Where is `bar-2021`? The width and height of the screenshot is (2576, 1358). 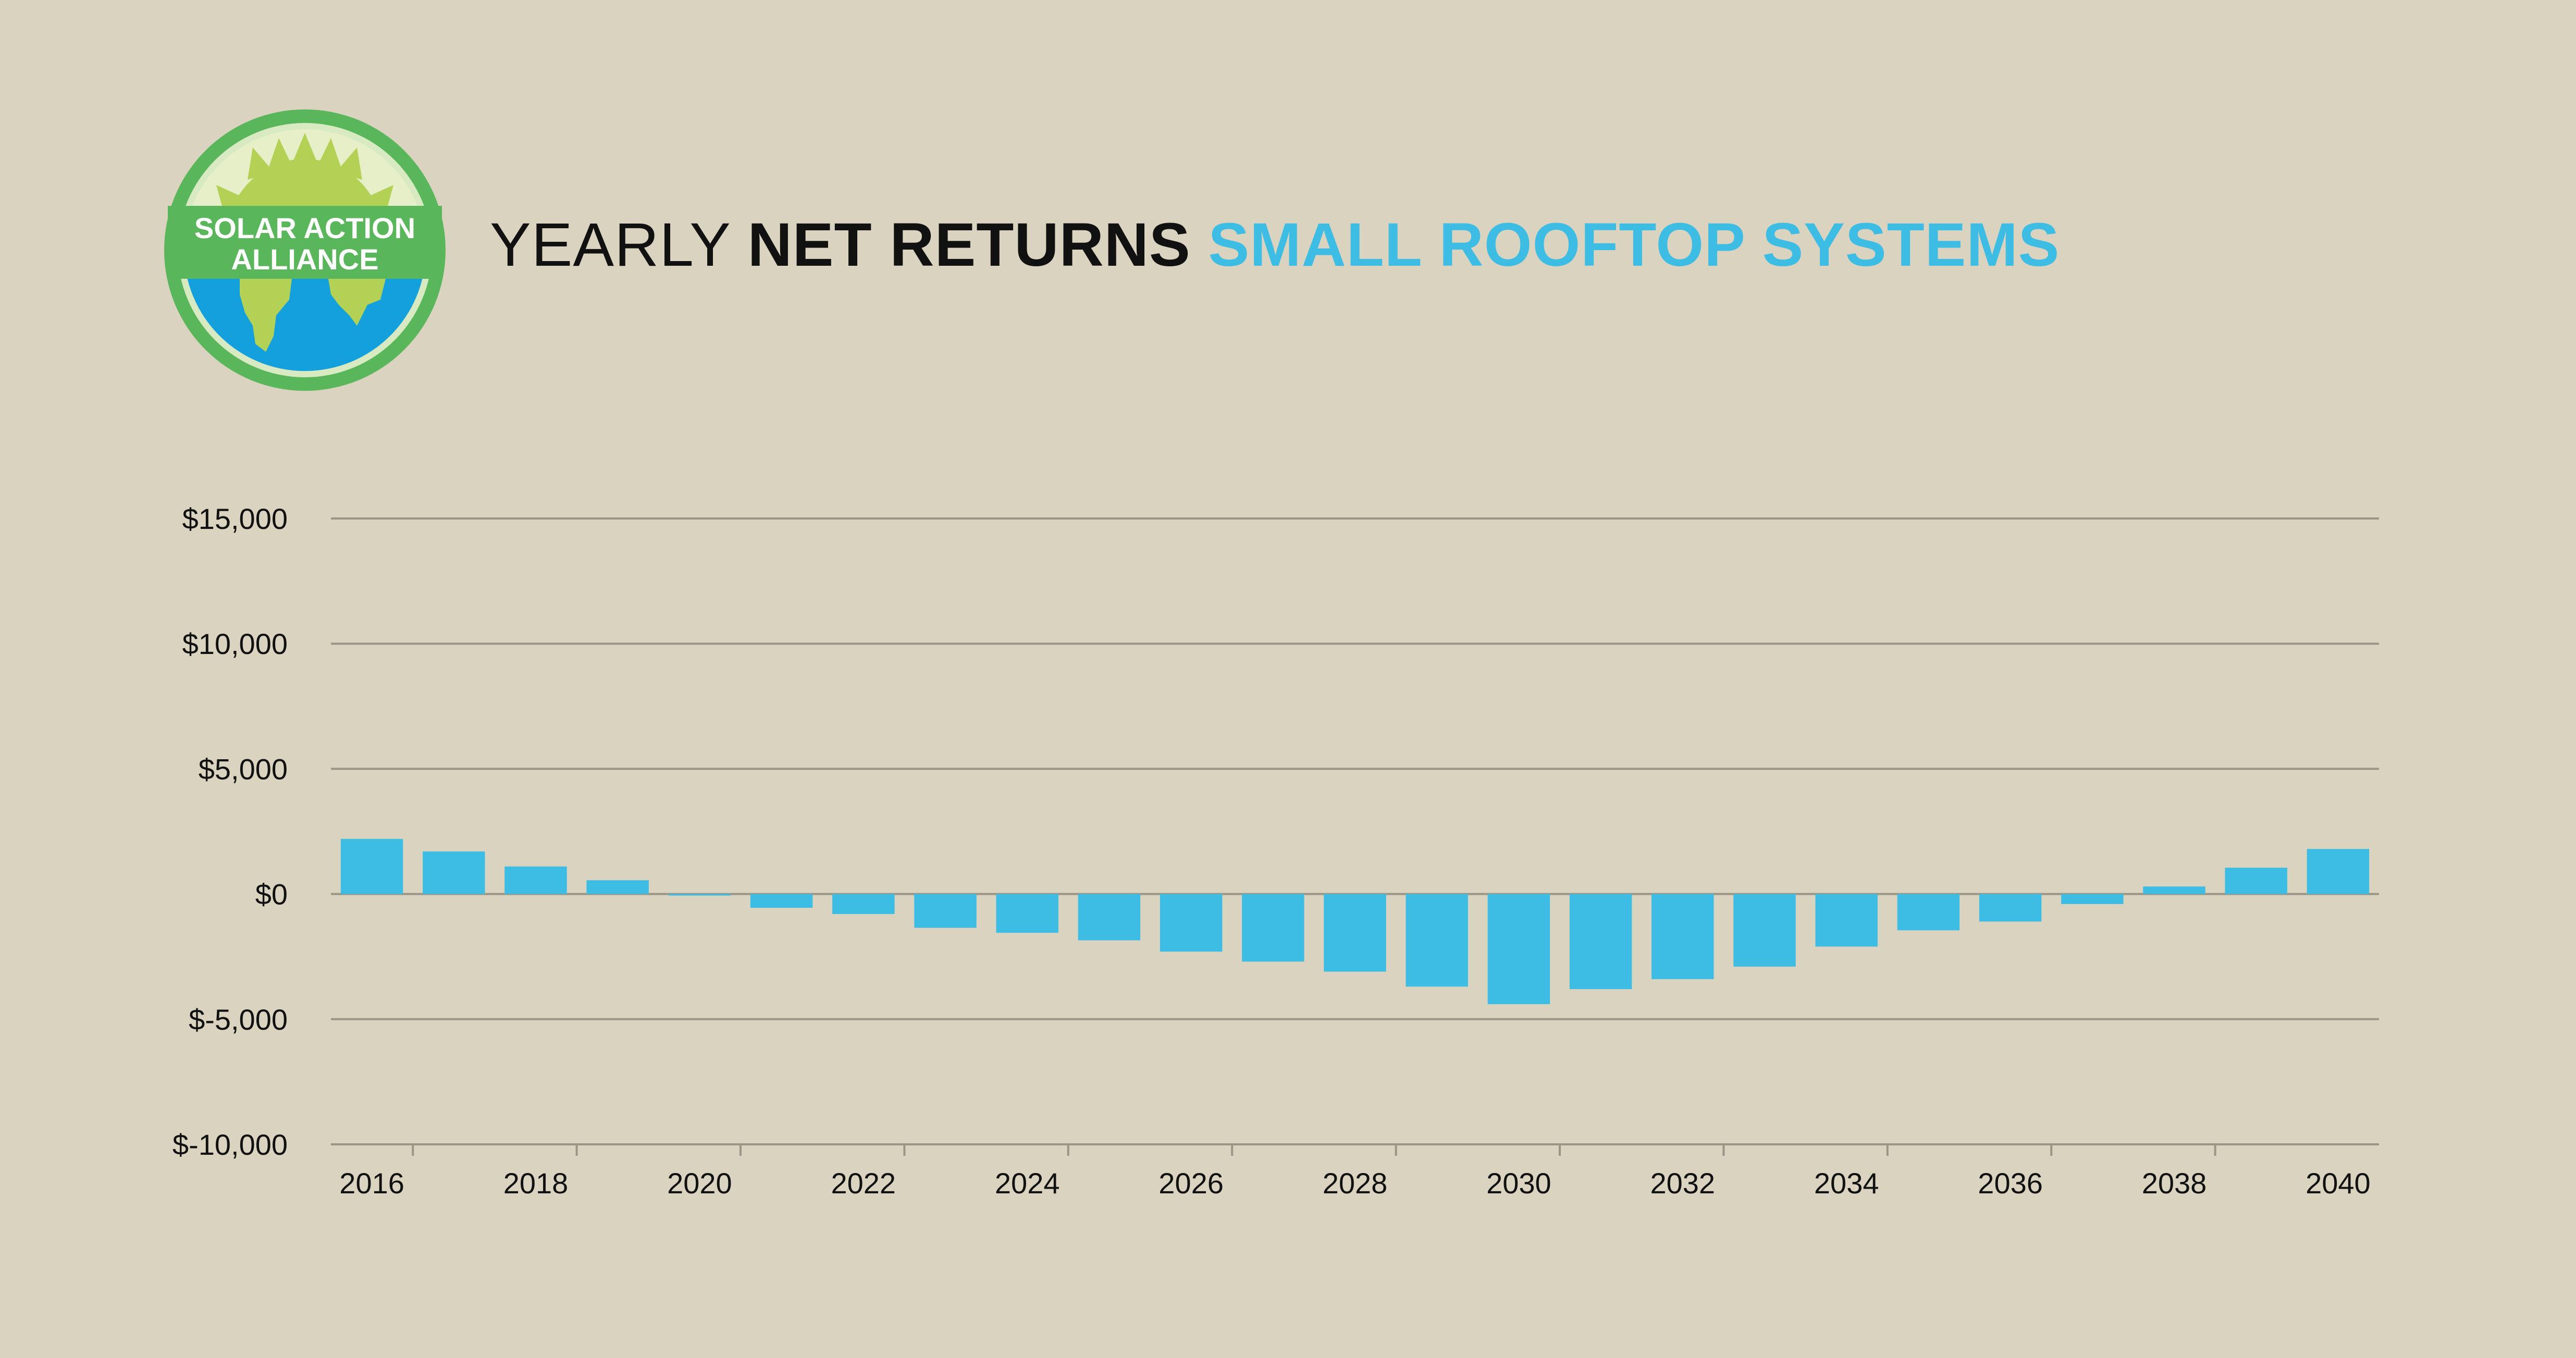 bar-2021 is located at coordinates (781, 901).